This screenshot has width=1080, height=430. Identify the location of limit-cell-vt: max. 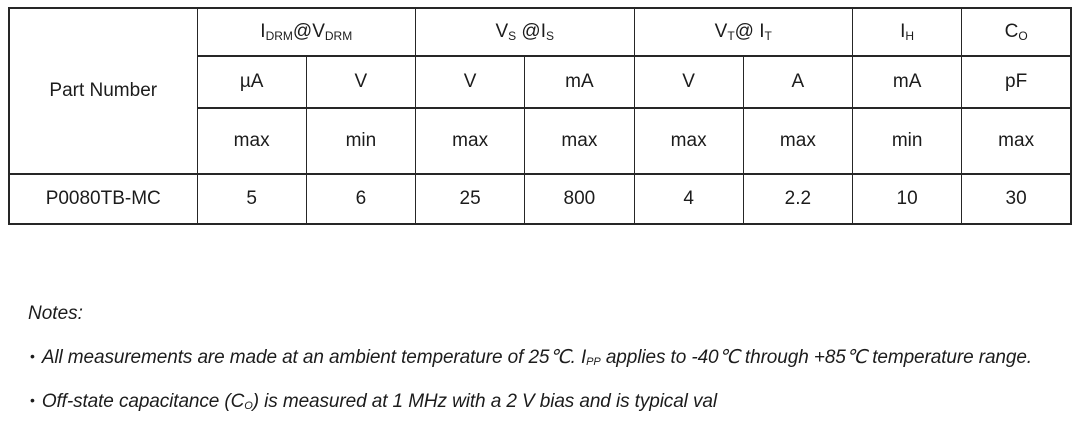
(688, 141).